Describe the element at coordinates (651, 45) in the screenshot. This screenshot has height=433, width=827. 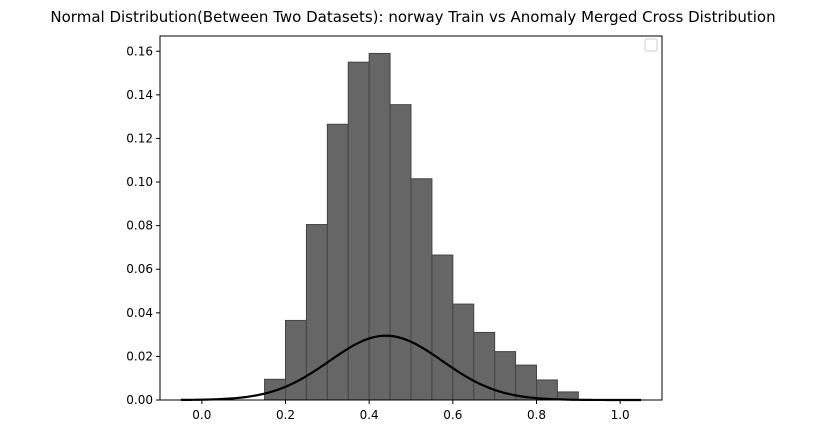
I see `legend-box` at that location.